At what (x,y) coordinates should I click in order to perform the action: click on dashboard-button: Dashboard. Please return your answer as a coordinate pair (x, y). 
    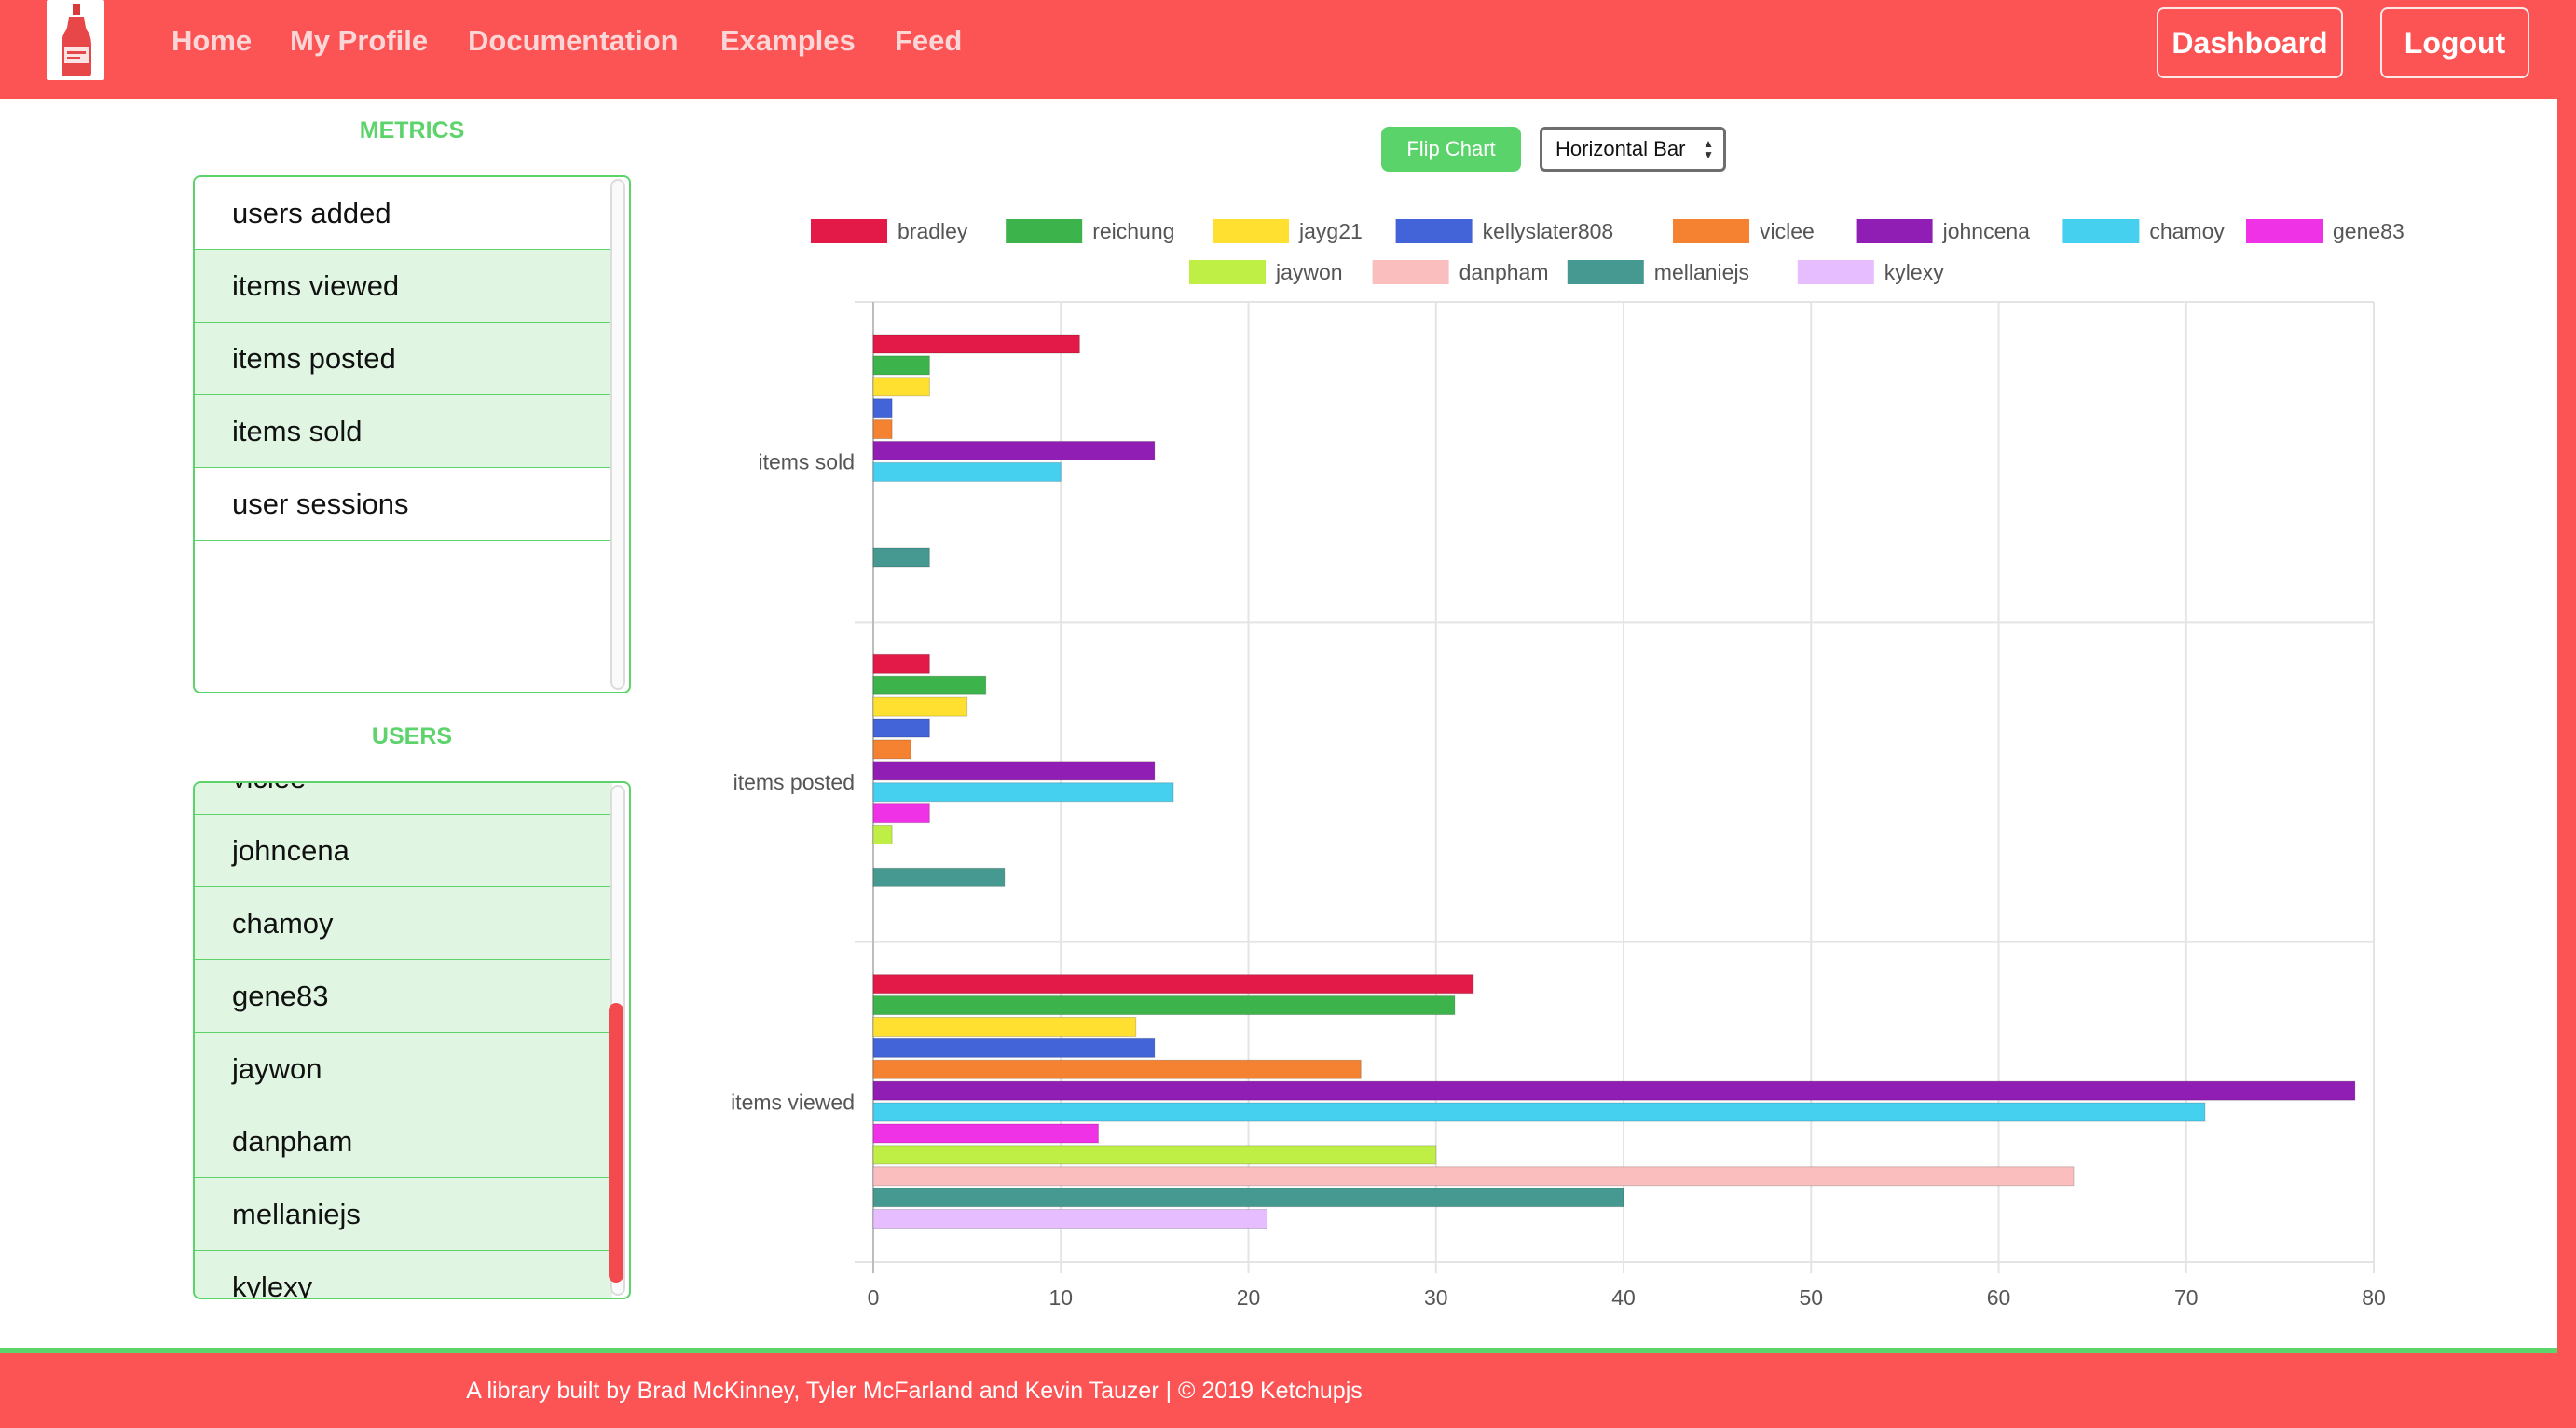
    Looking at the image, I should click on (2250, 42).